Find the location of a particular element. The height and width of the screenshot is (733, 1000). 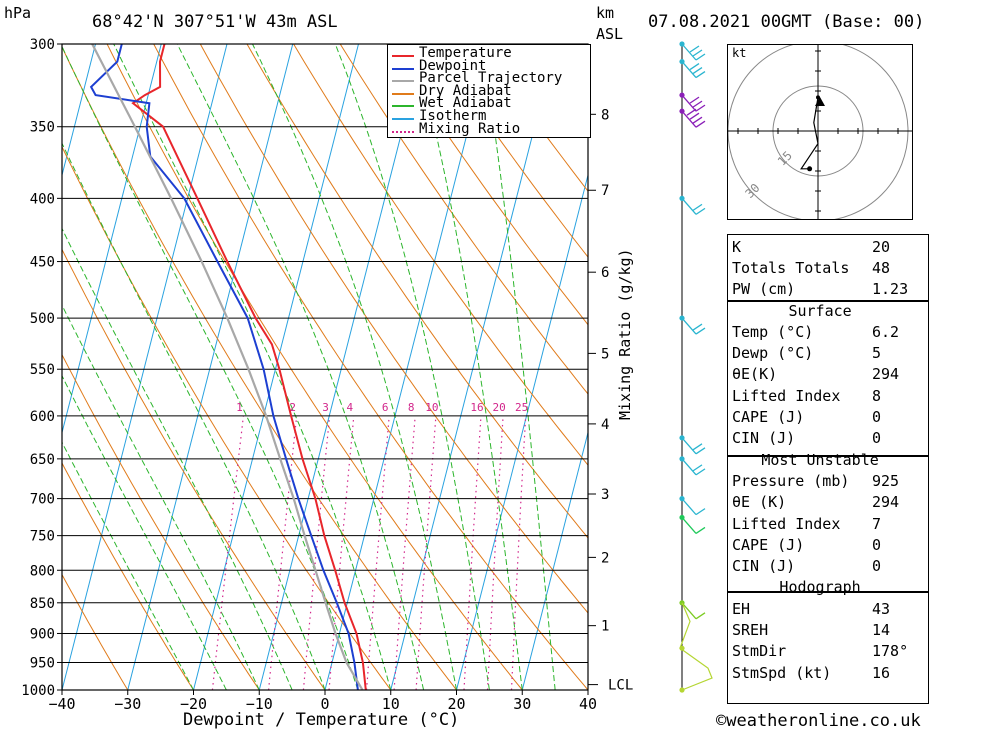

indices-row: Surface is located at coordinates (820, 310).